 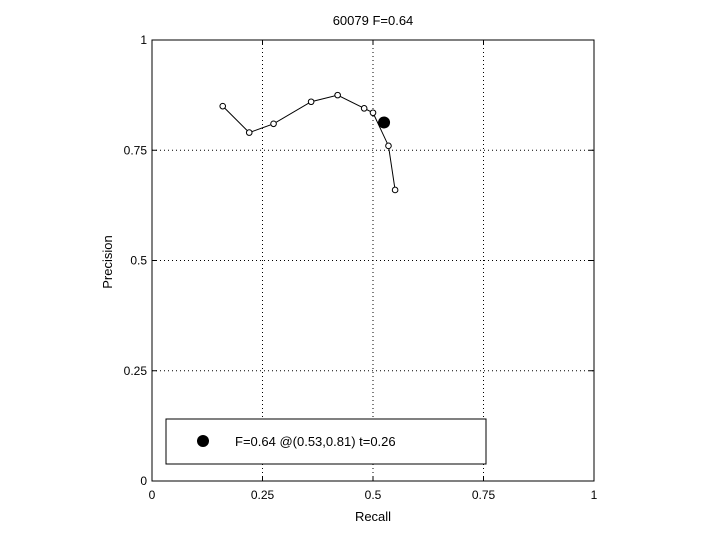 I want to click on y-tick-label: 0.75, so click(x=136, y=150).